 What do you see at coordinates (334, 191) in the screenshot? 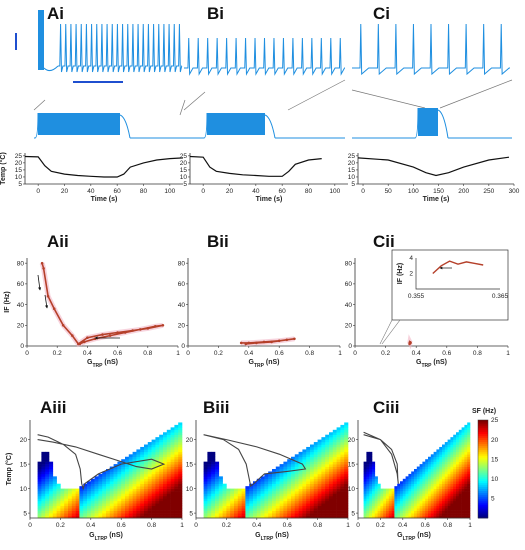
I see `bi-temp-xtick-label: 100` at bounding box center [334, 191].